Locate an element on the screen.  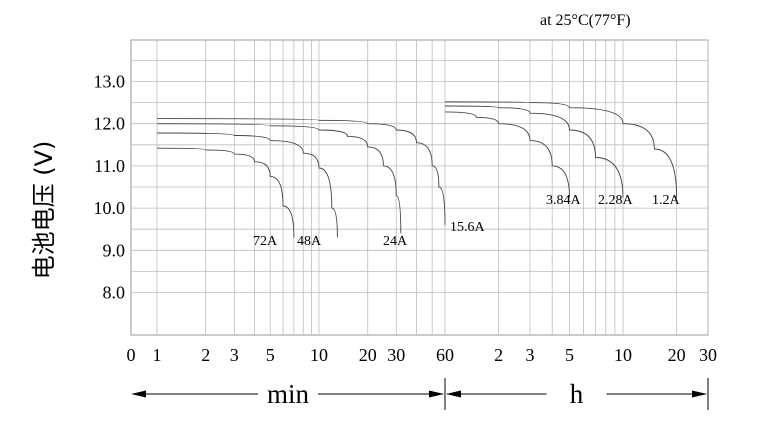
range-label: min is located at coordinates (288, 394).